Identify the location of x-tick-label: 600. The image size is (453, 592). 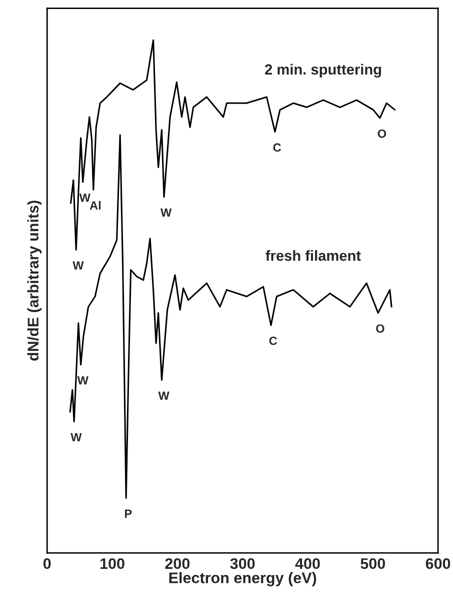
(438, 564).